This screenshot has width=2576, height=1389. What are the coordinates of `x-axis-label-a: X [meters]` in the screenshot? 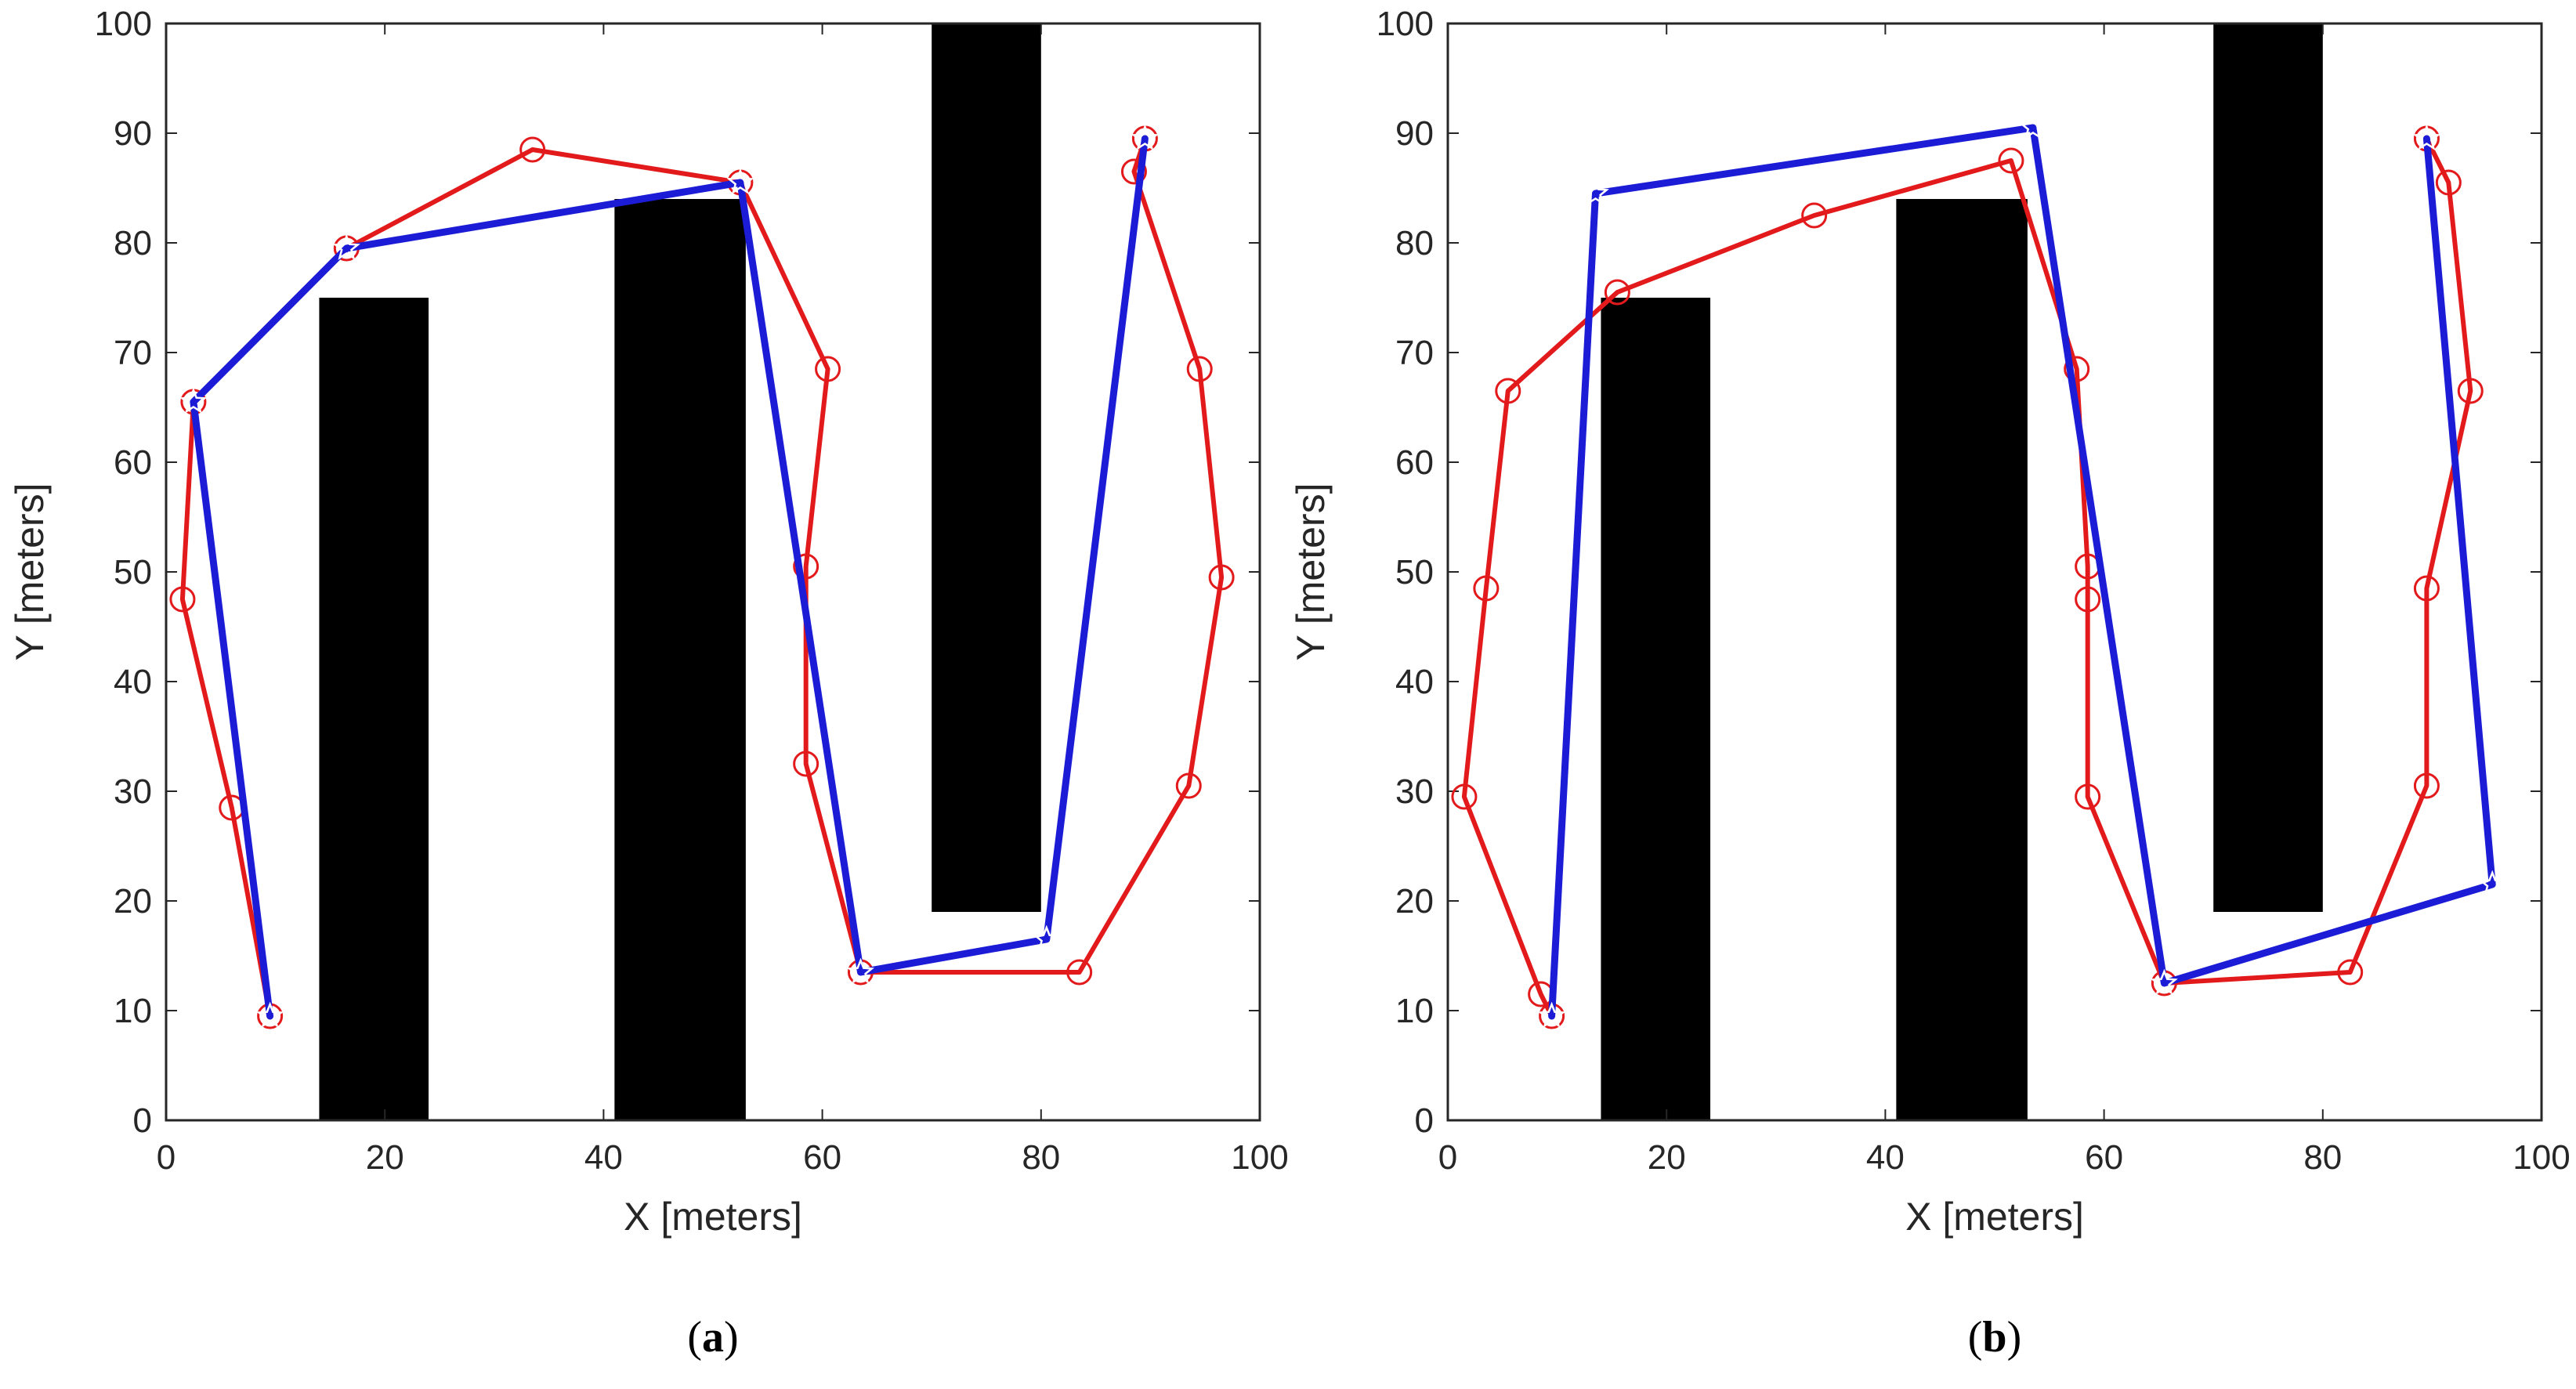 It's located at (713, 1217).